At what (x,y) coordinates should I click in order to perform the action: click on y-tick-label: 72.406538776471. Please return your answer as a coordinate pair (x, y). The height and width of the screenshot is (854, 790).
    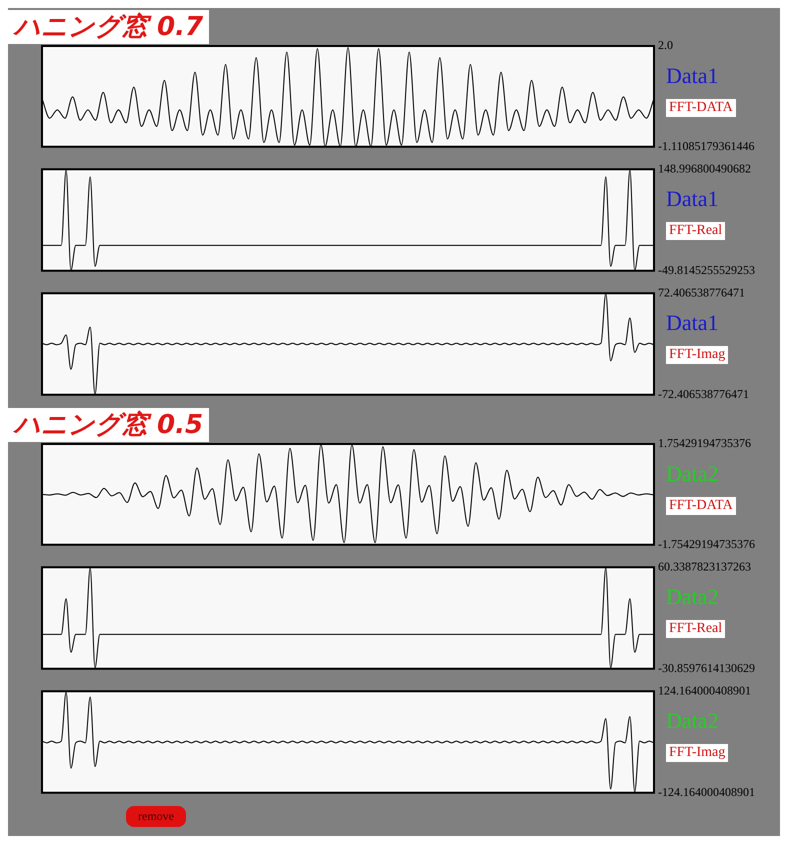
    Looking at the image, I should click on (701, 292).